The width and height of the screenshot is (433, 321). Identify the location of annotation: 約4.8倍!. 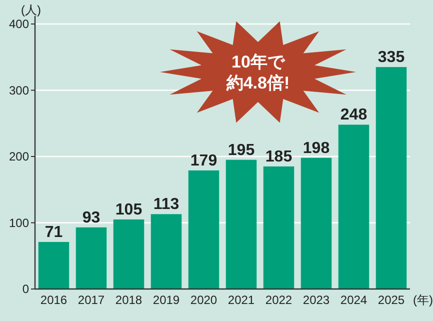
(257, 83).